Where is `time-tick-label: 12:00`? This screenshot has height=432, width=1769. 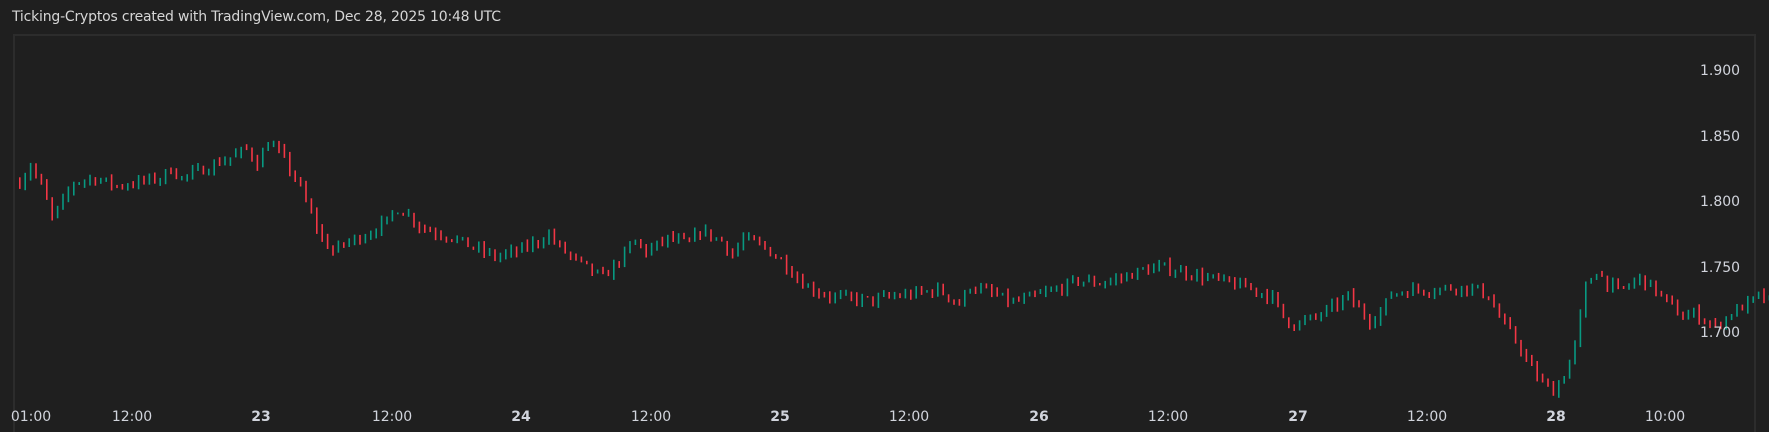 time-tick-label: 12:00 is located at coordinates (1168, 417).